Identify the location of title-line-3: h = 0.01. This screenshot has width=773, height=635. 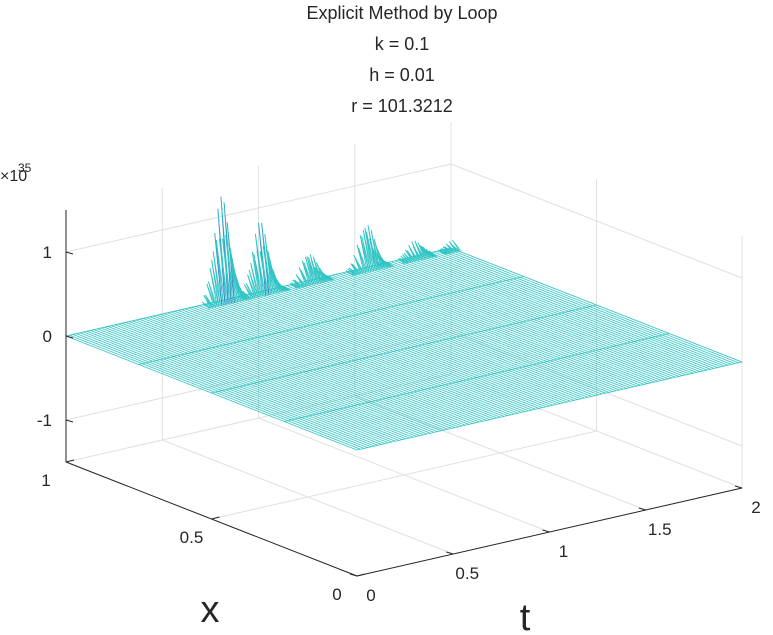
(402, 75).